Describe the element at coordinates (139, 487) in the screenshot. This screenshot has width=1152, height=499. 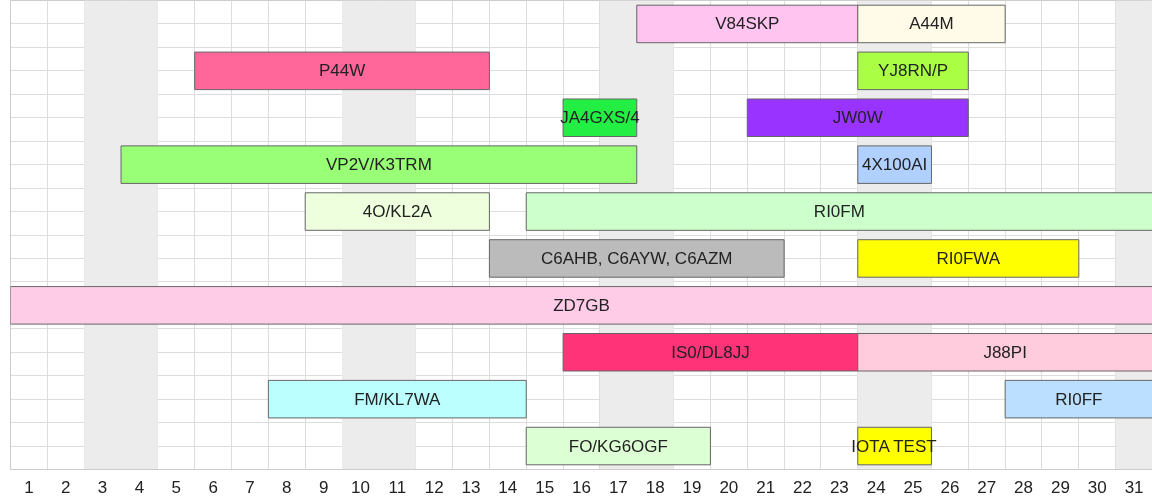
I see `x-tick-label: 4` at that location.